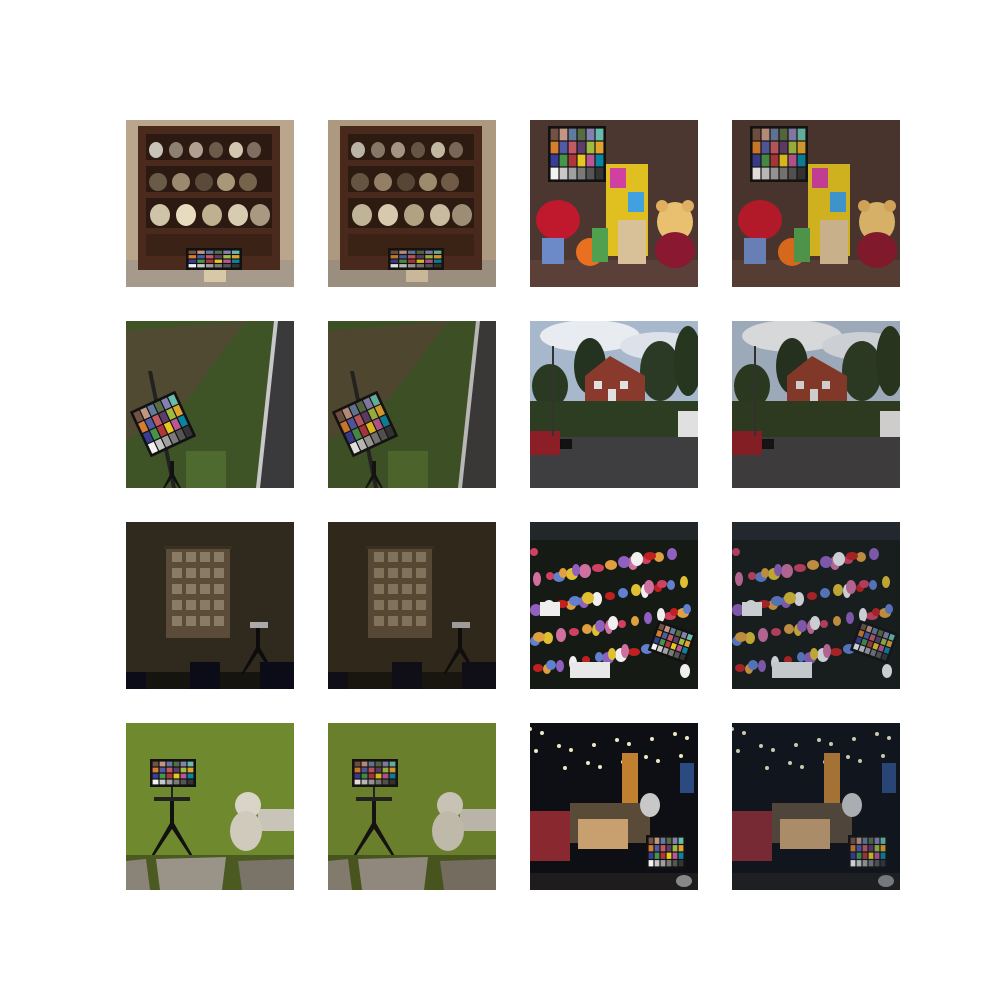 The height and width of the screenshot is (1000, 1000). Describe the element at coordinates (259, 625) in the screenshot. I see `camera` at that location.